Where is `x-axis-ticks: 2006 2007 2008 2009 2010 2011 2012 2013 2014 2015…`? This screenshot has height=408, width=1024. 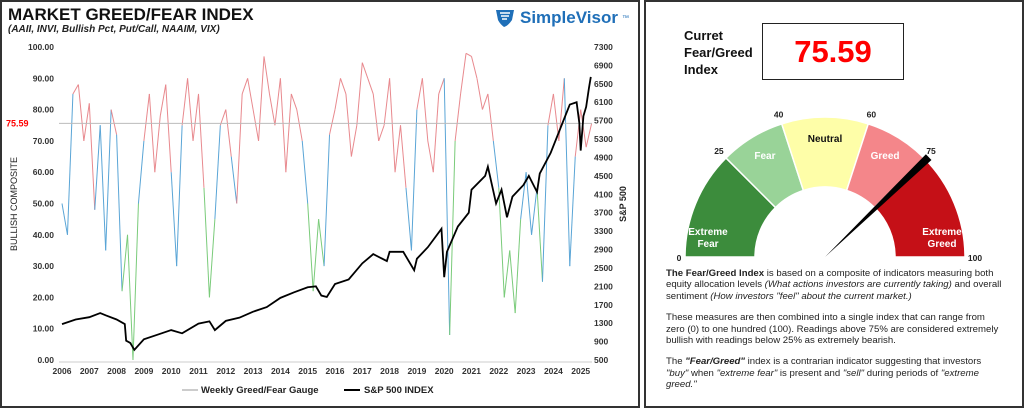
x-axis-ticks: 2006 2007 2008 2009 2010 2011 2012 2013 2014 2015… is located at coordinates (322, 371).